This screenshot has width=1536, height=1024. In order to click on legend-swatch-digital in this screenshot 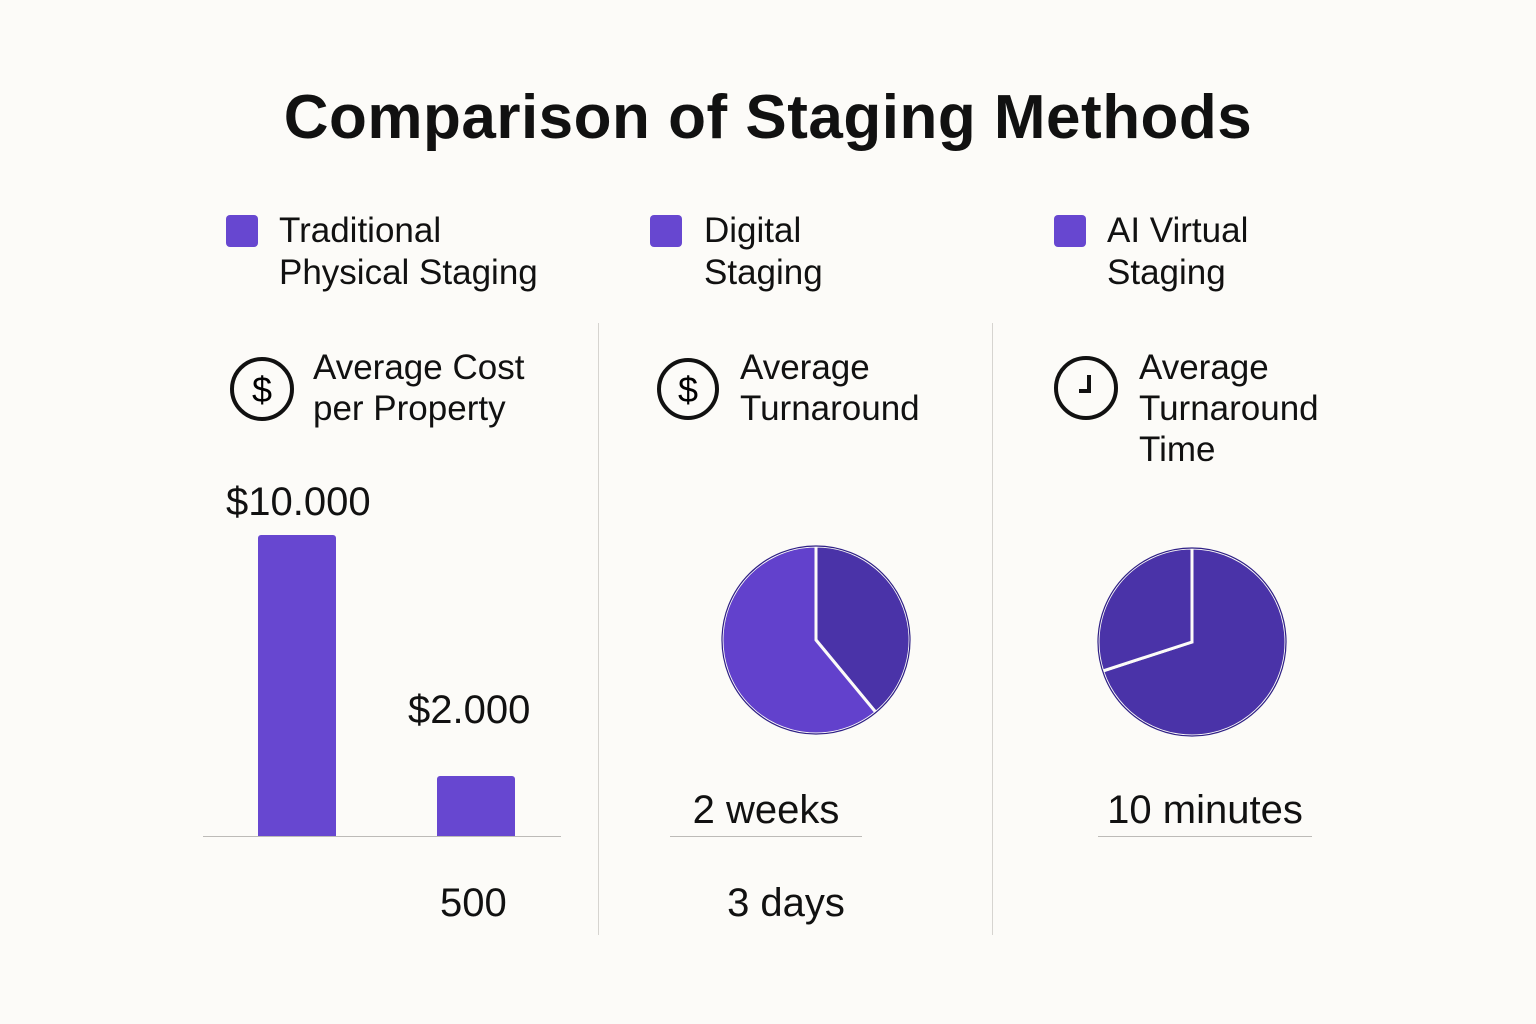, I will do `click(666, 231)`.